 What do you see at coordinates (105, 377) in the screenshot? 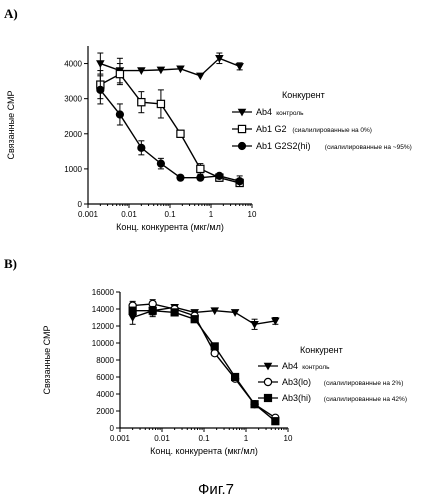
I see `y-tick-label: 6000` at bounding box center [105, 377].